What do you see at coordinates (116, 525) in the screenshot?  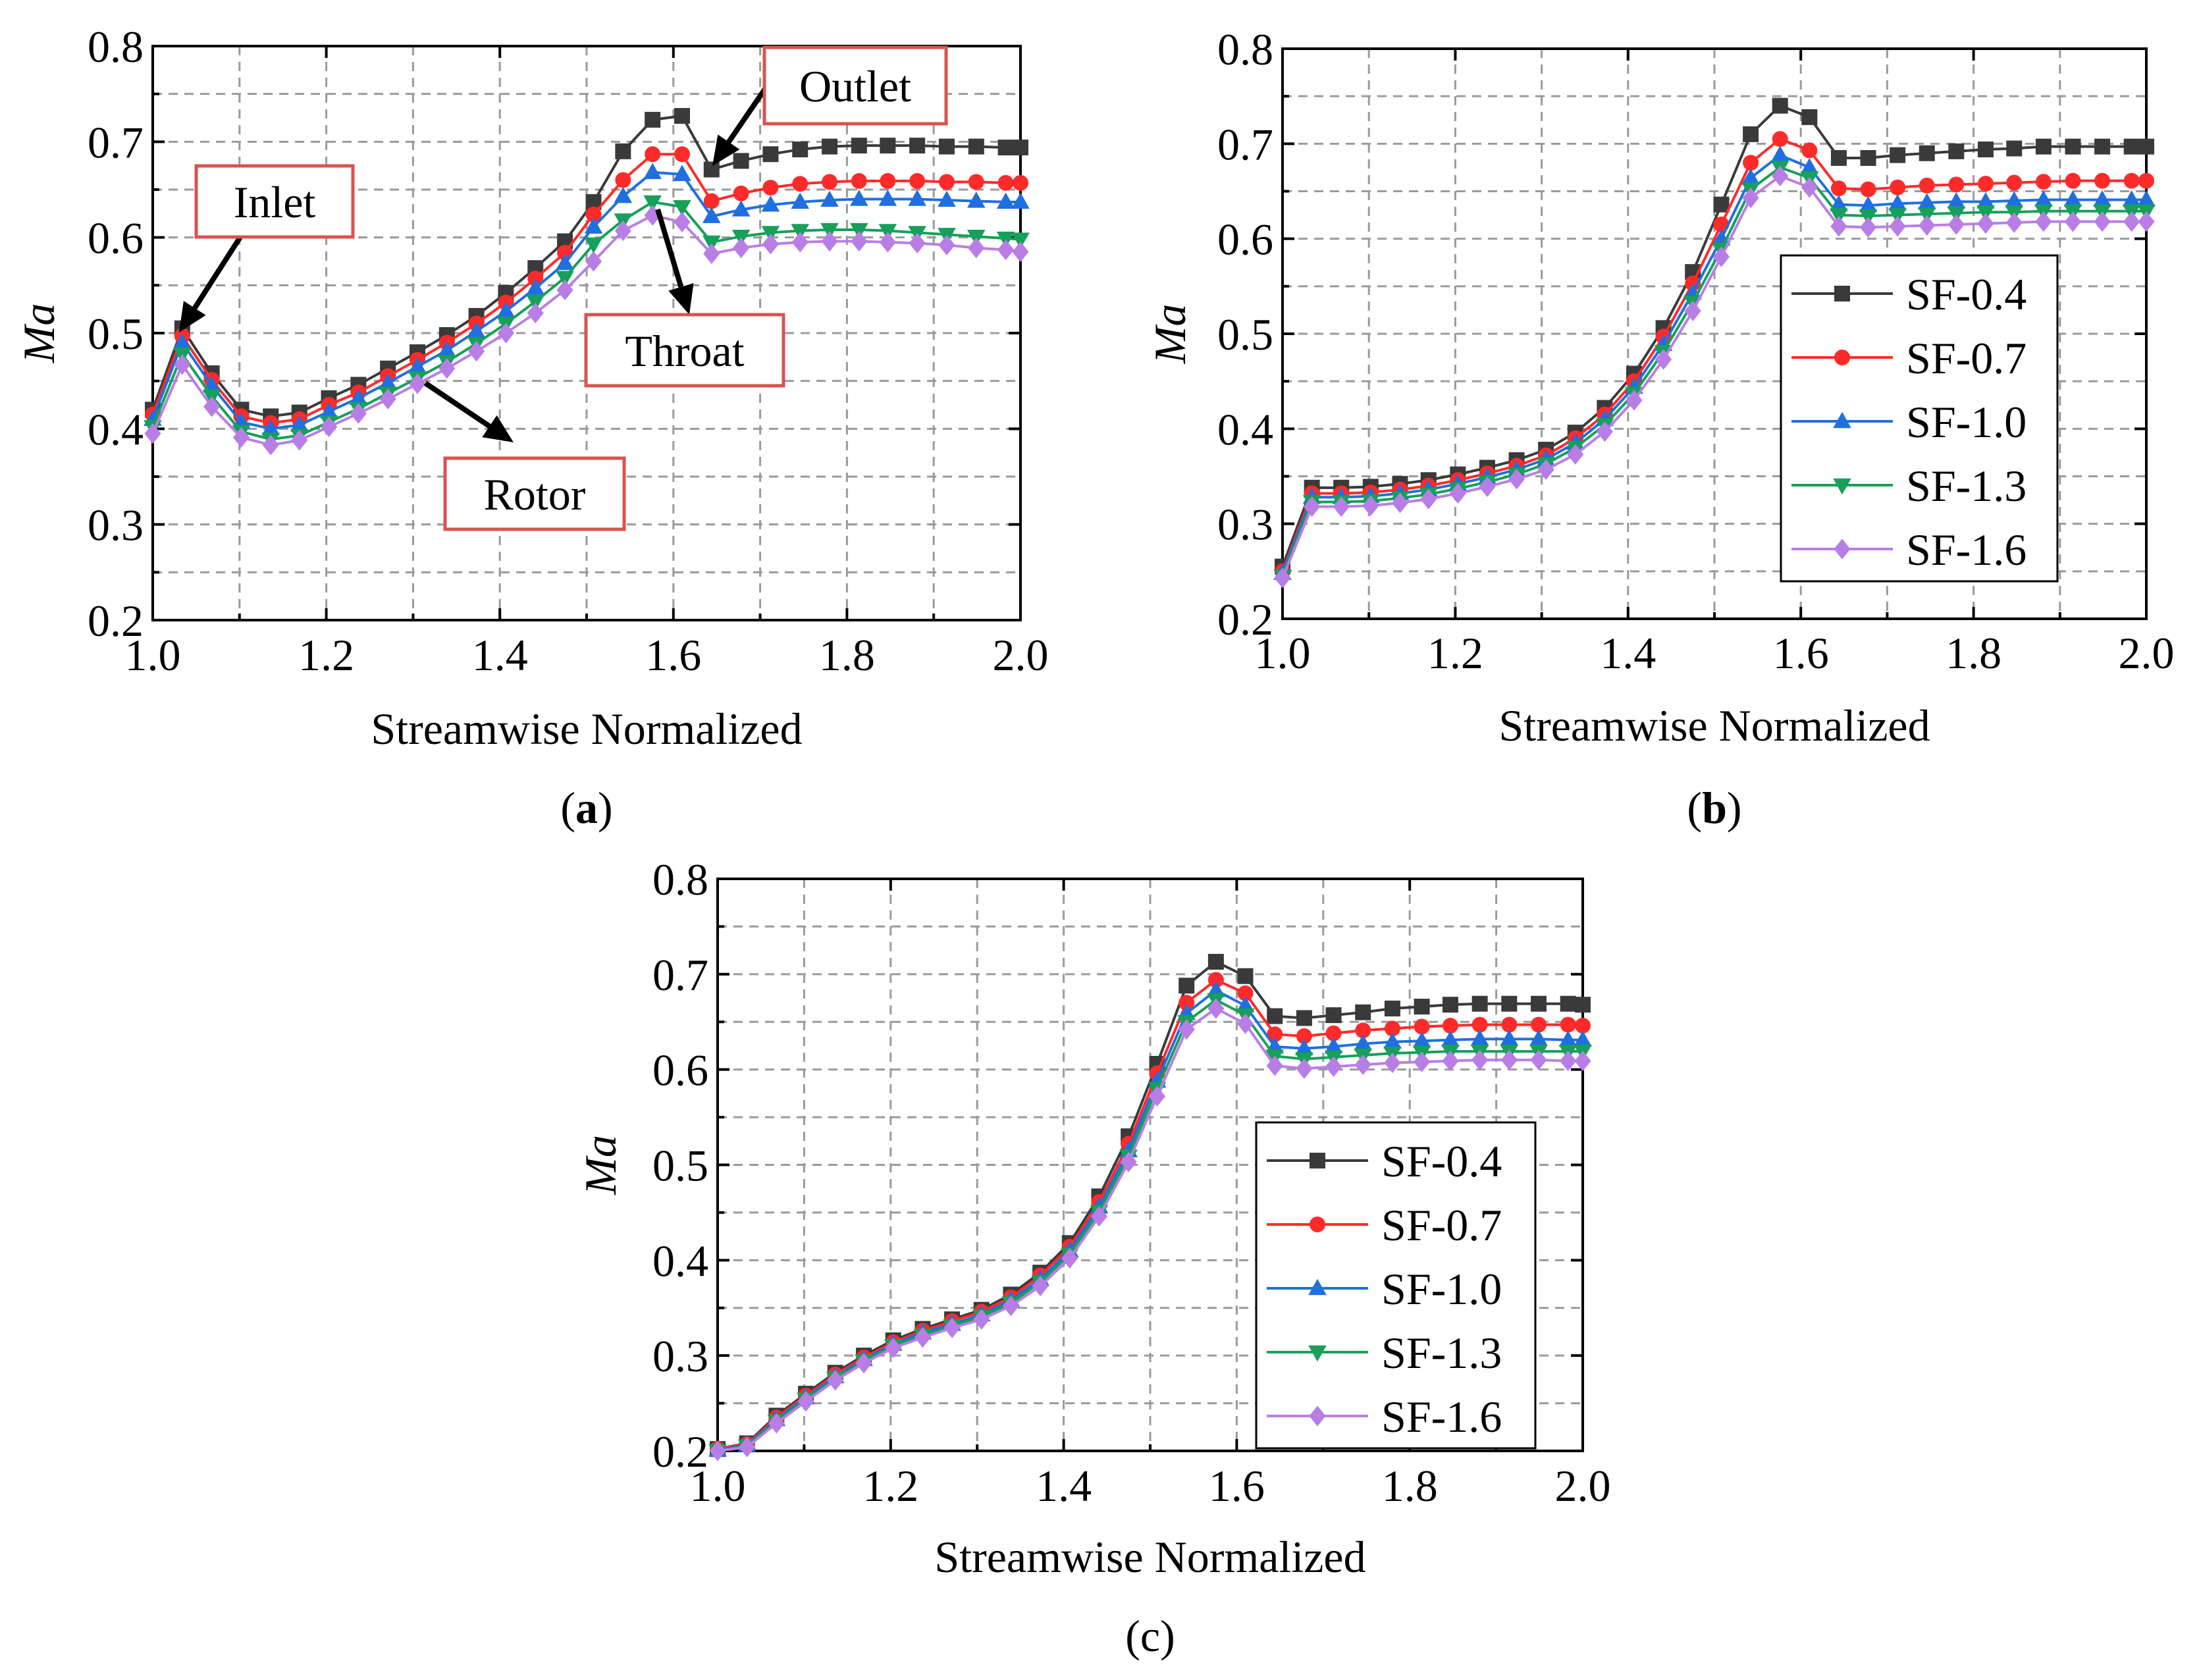 I see `y-tick-label: 0.3` at bounding box center [116, 525].